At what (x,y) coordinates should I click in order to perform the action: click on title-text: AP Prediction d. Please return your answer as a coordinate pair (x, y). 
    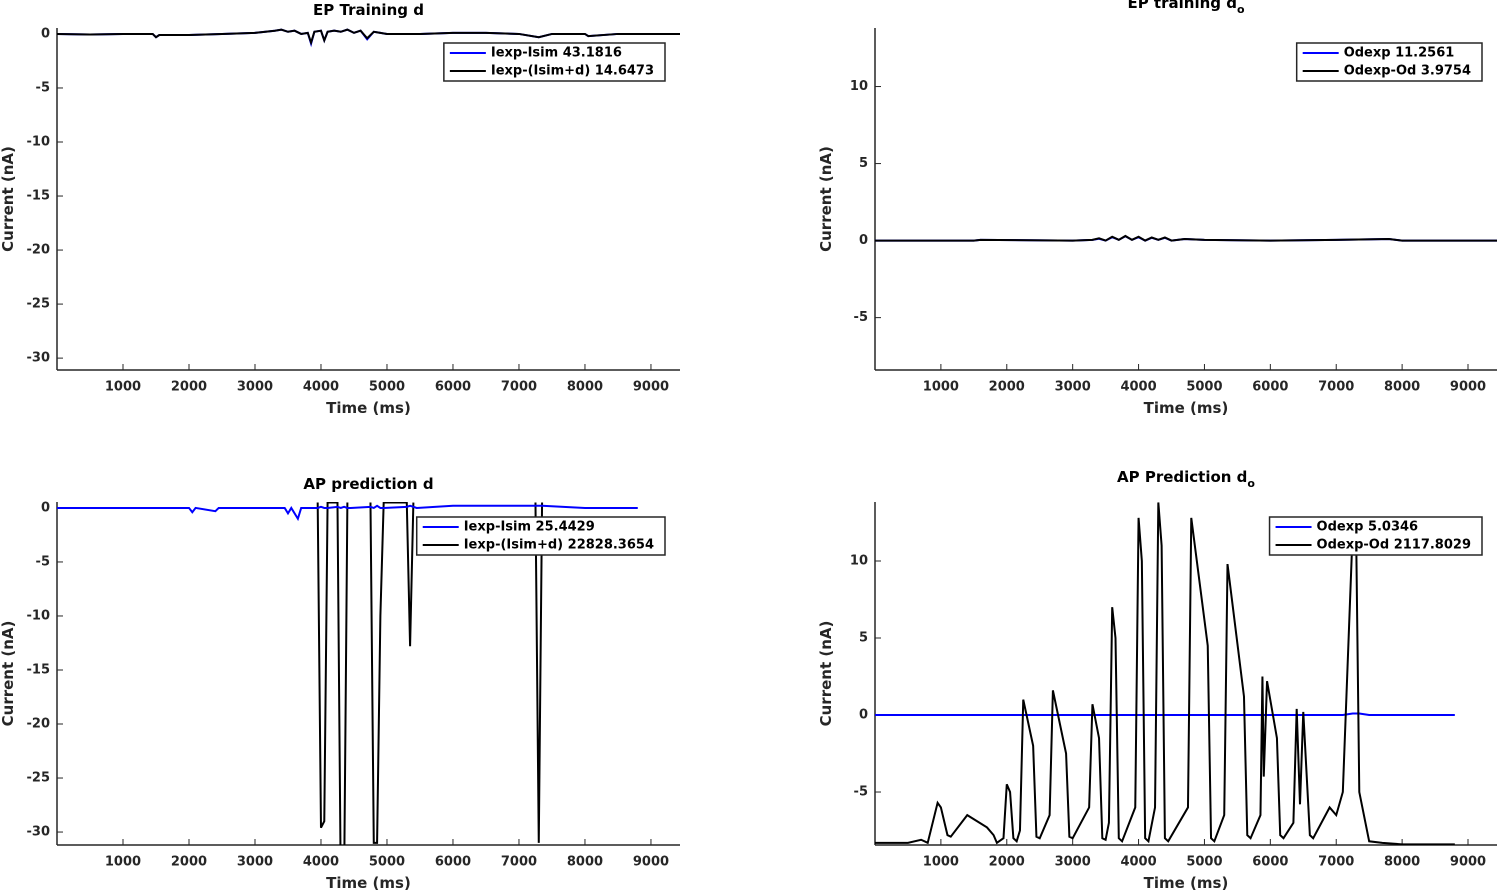
    Looking at the image, I should click on (1182, 477).